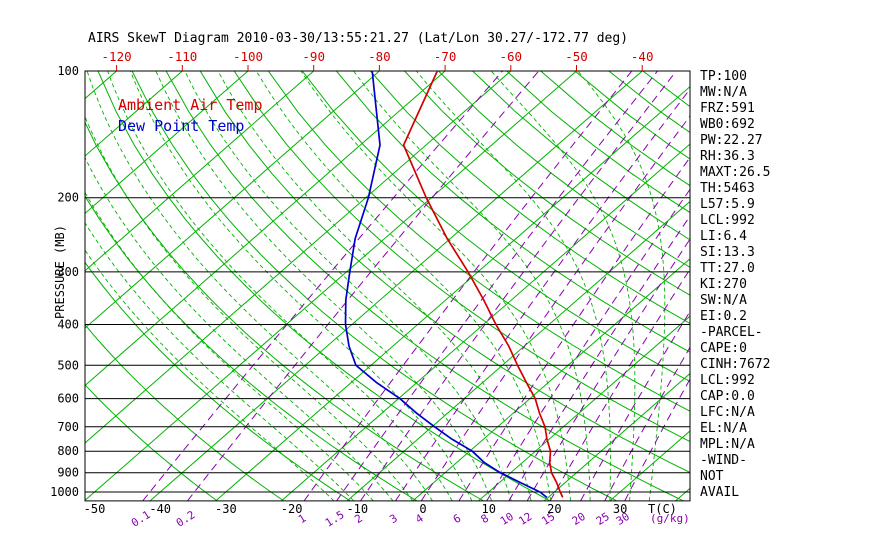 The image size is (870, 560). I want to click on stats-line: MW:N/A, so click(723, 92).